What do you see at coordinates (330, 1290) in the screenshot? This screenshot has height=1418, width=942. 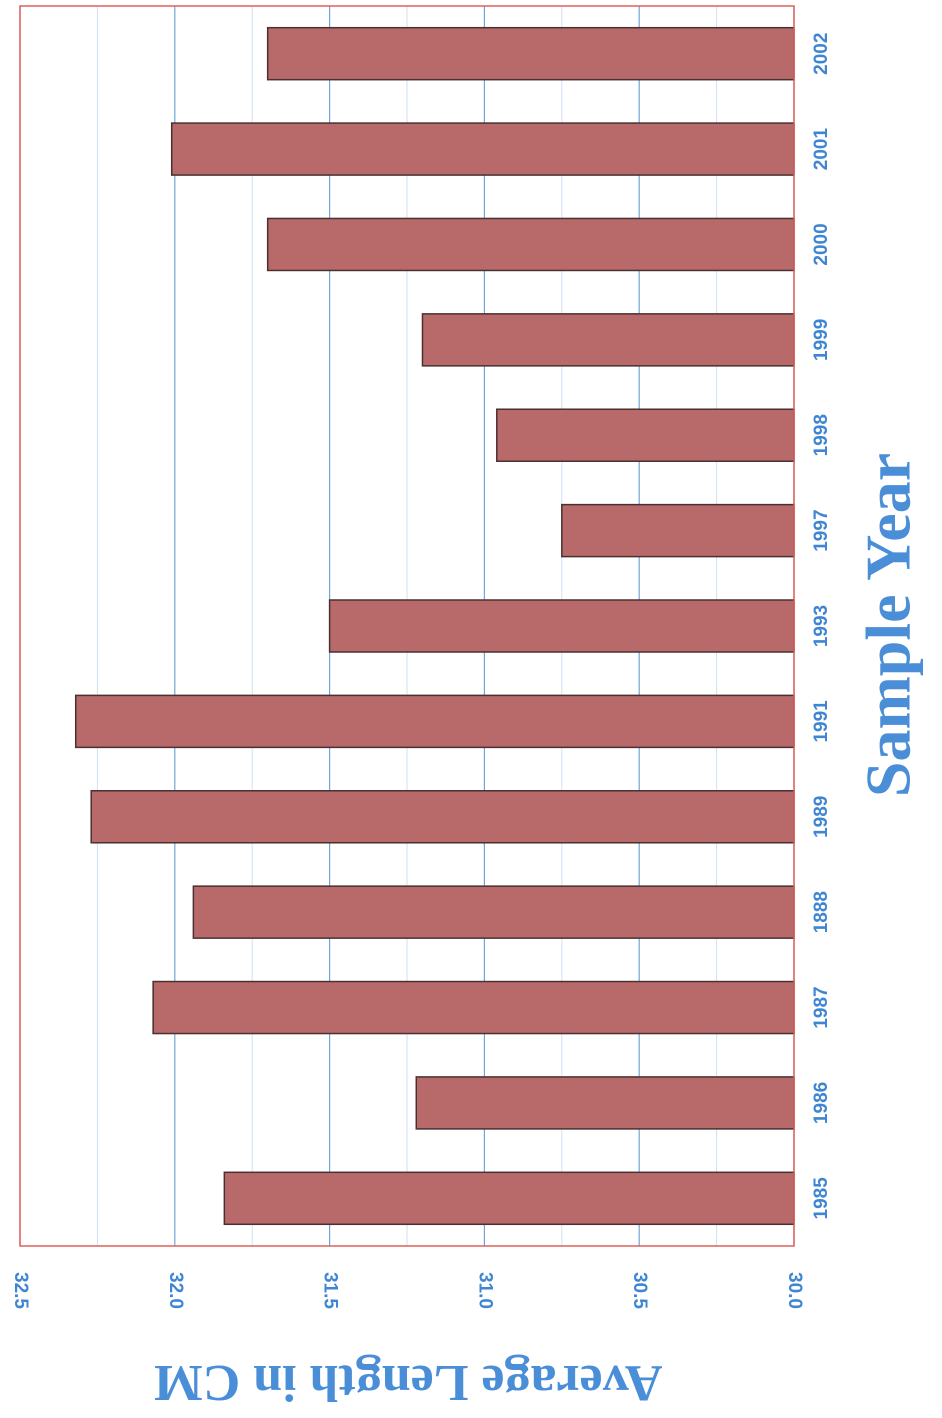 I see `value-tick-label: 31.5` at bounding box center [330, 1290].